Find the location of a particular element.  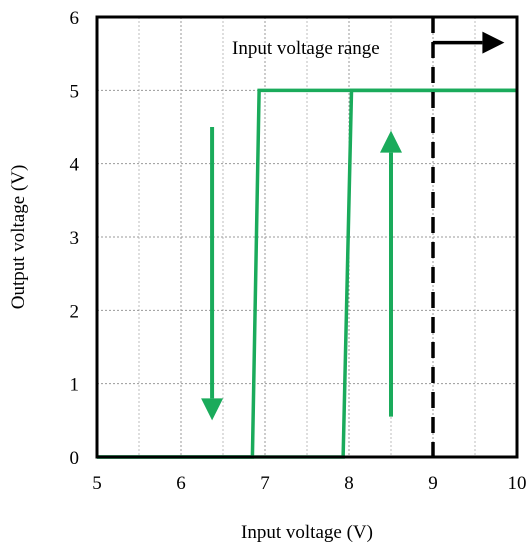

y-tick-label: 3 is located at coordinates (75, 238).